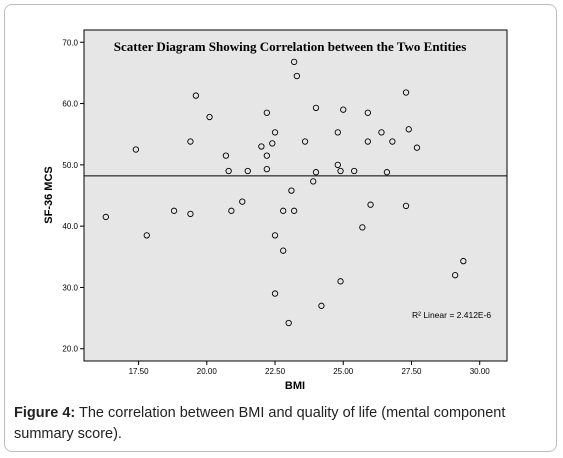  I want to click on y-tick-label: 30.0, so click(70, 287).